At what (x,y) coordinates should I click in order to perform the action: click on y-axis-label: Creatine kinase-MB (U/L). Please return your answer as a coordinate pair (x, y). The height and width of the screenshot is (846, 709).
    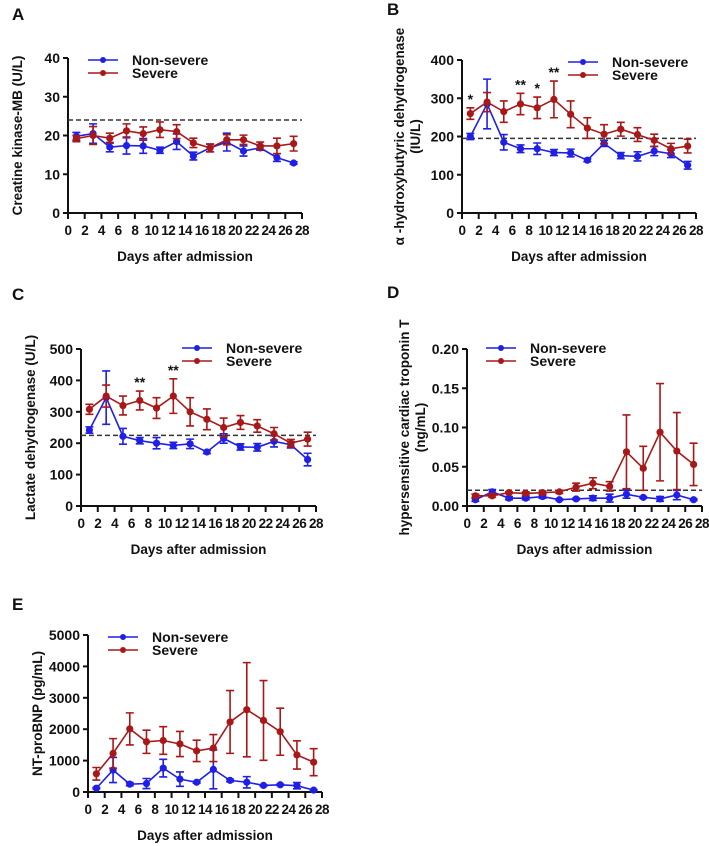
    Looking at the image, I should click on (17, 136).